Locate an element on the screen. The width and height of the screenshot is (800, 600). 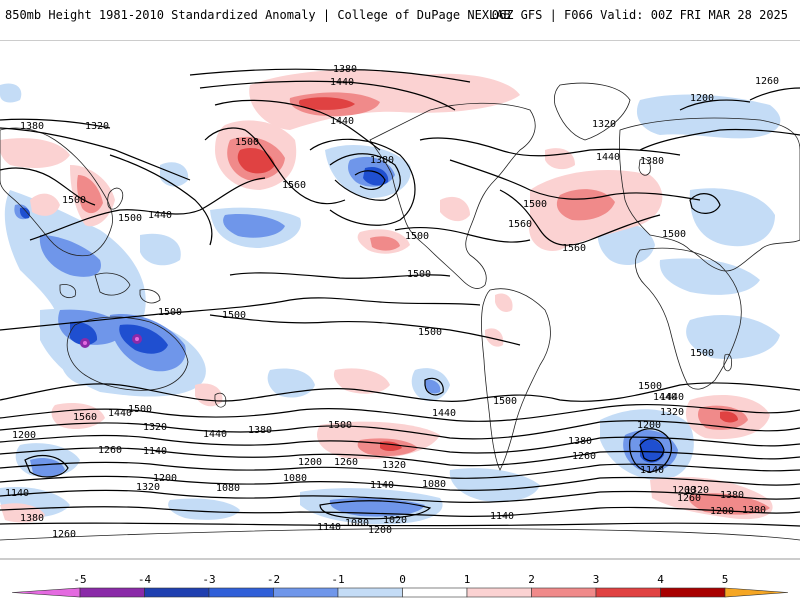
south-america-coast is located at coordinates (516, 379).